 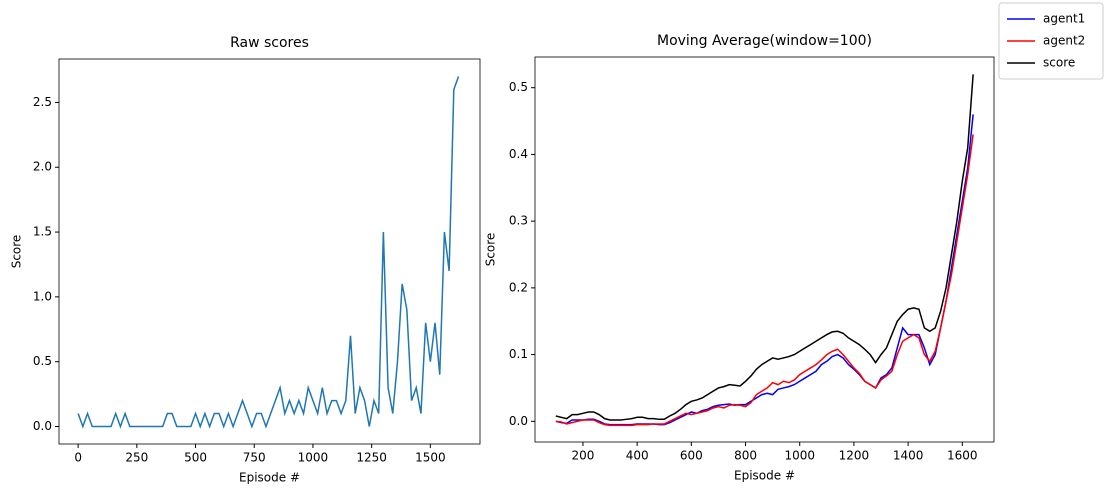 What do you see at coordinates (518, 287) in the screenshot?
I see `y-tick-label: 0.2` at bounding box center [518, 287].